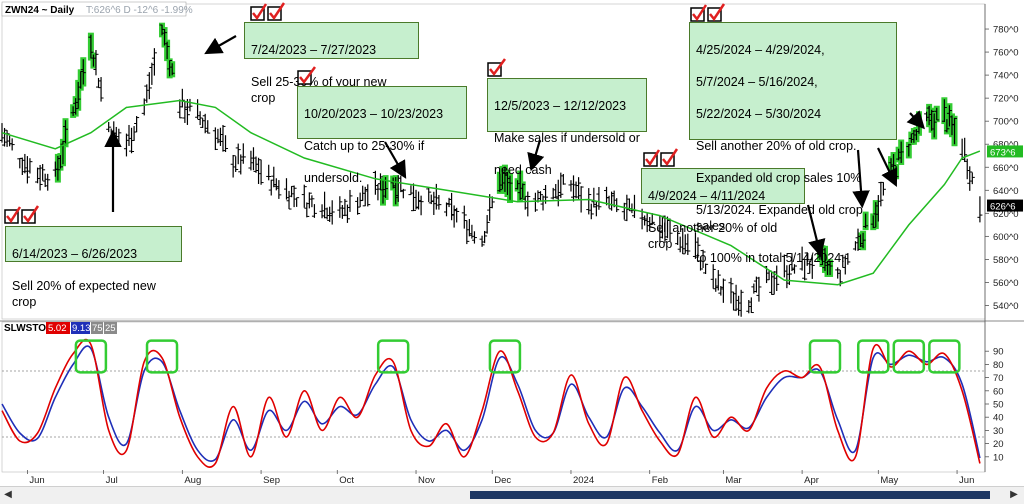  Describe the element at coordinates (998, 431) in the screenshot. I see `osc-tick-label: 30` at that location.